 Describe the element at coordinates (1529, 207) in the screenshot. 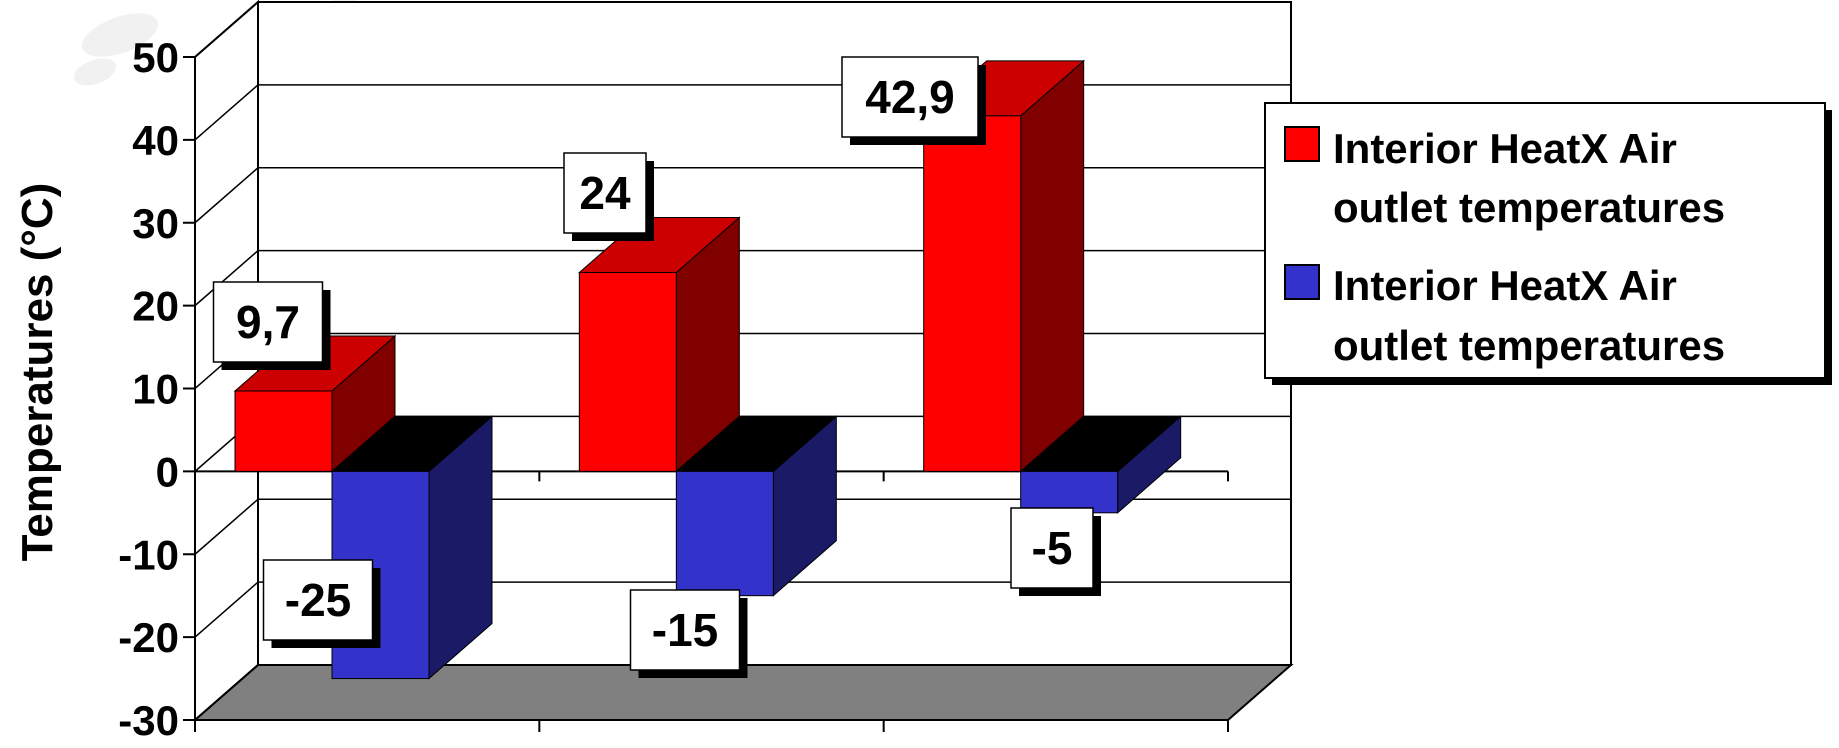

I see `legend-item-1-line2: outlet temperatures` at that location.